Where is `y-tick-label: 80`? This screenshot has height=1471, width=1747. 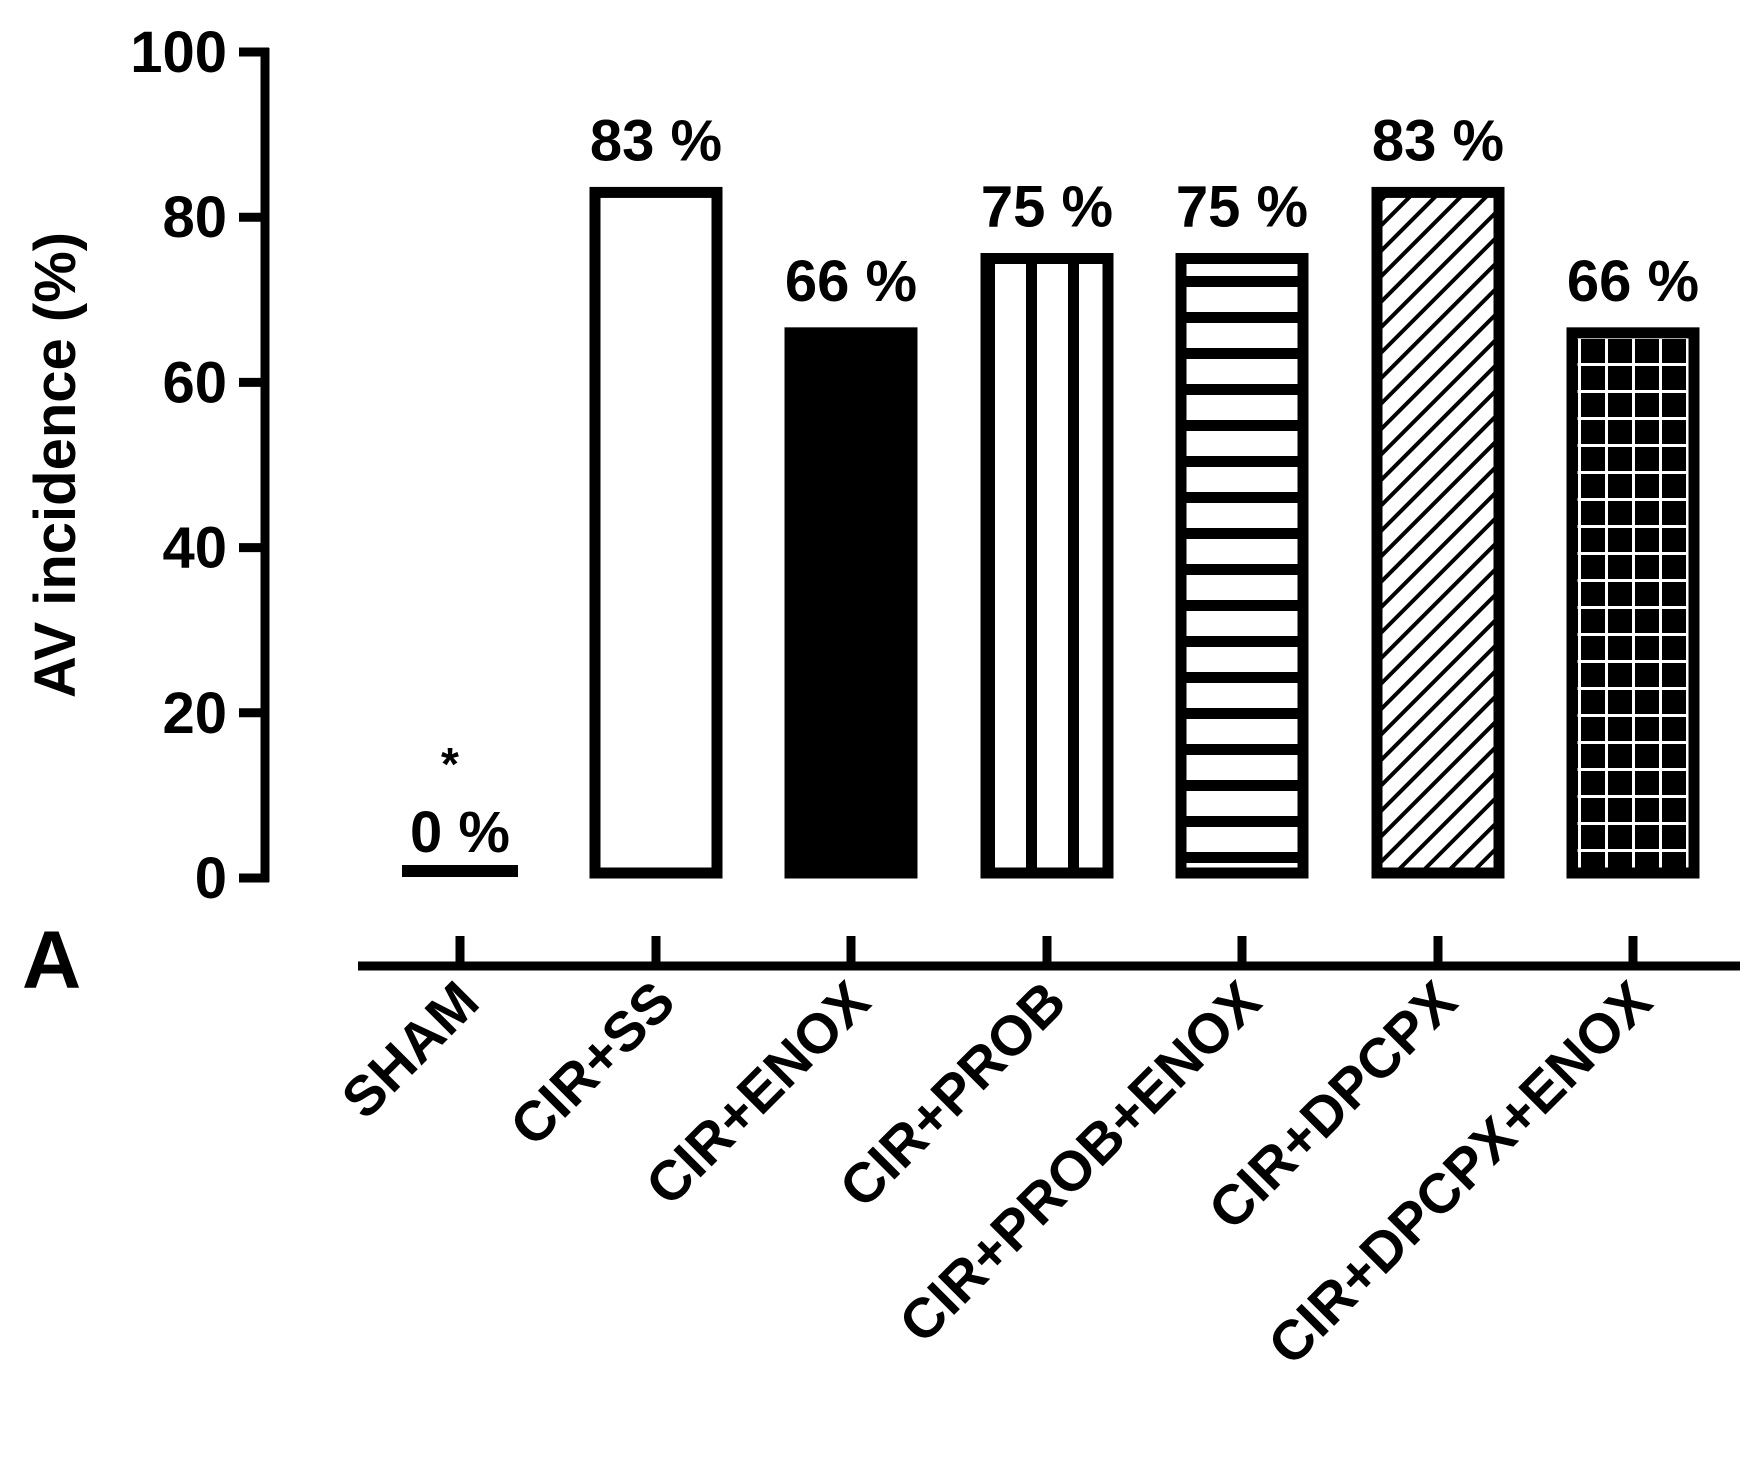
y-tick-label: 80 is located at coordinates (194, 217).